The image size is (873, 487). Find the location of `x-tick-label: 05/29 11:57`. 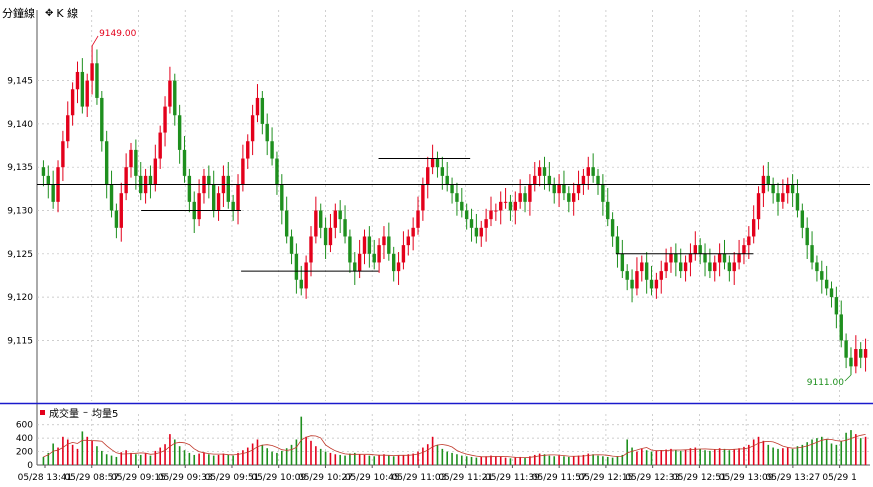

x-tick-label: 05/29 11:57 is located at coordinates (559, 478).